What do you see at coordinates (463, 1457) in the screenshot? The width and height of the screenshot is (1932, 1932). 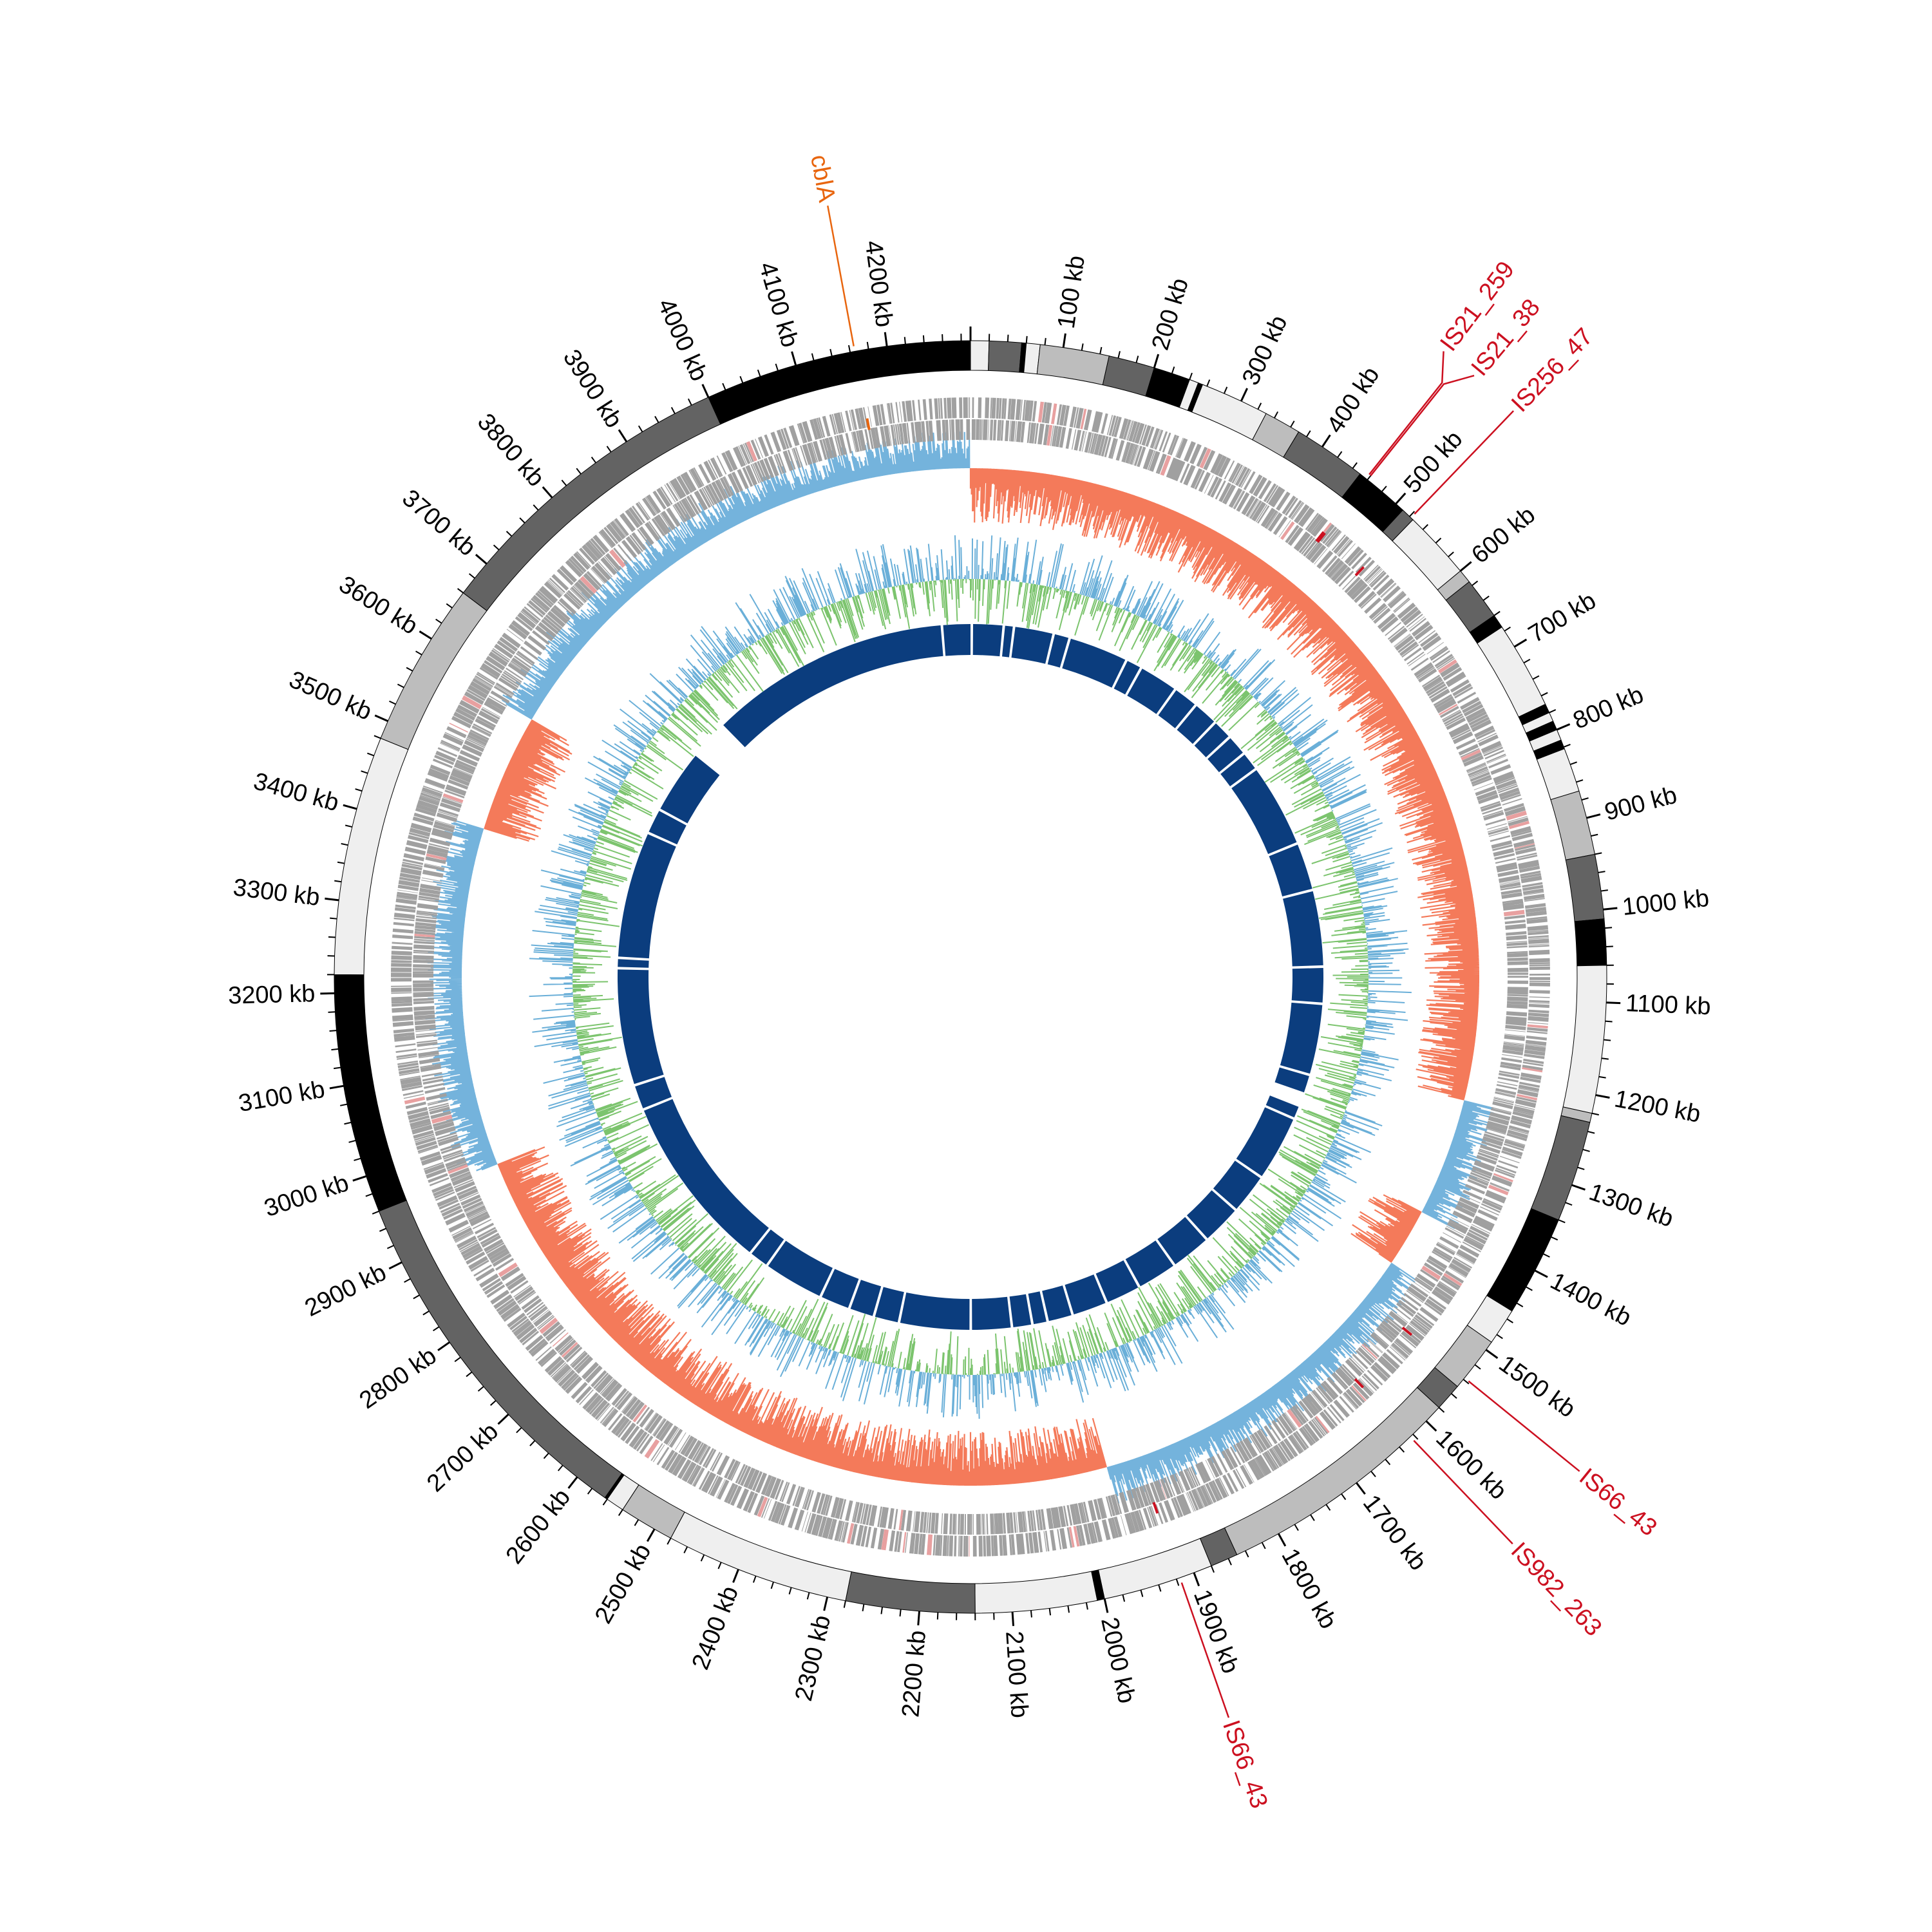 I see `tick-label: 2700 kb` at bounding box center [463, 1457].